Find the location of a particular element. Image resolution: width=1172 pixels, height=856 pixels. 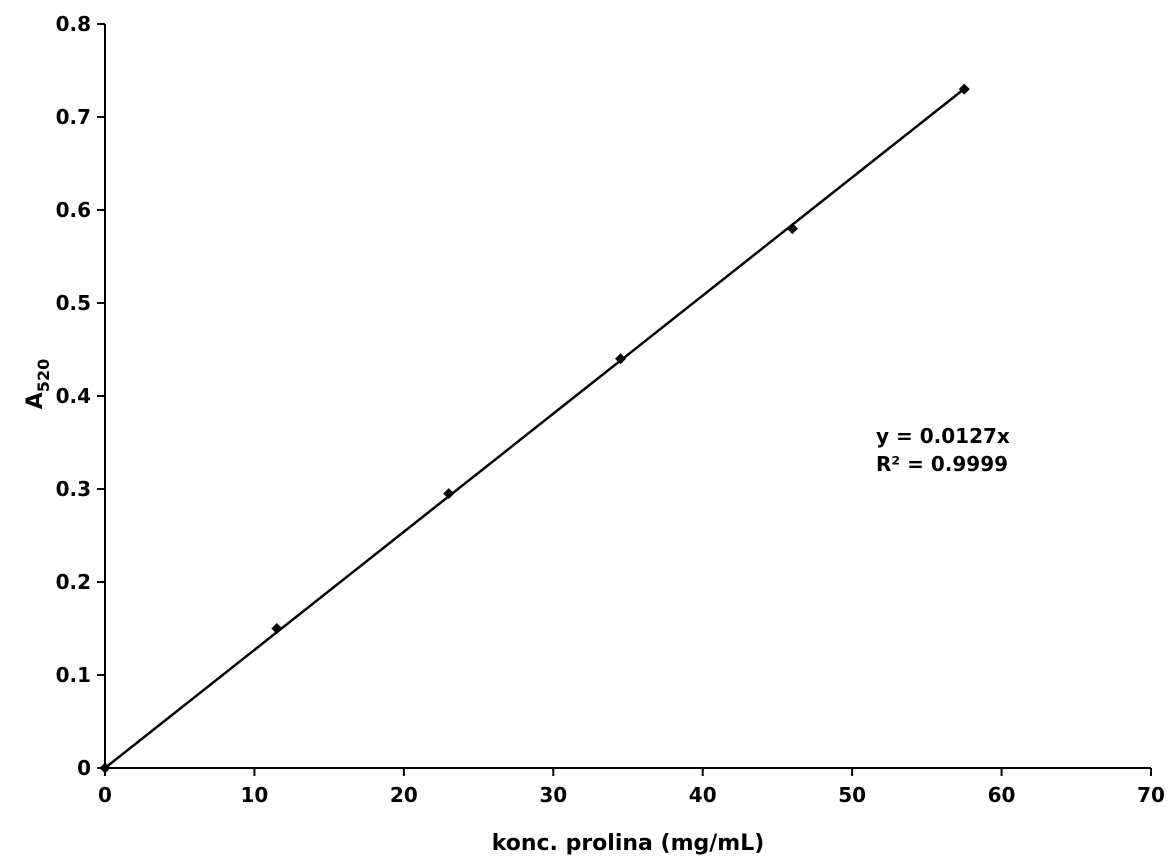

y-tick-label: 0.8 is located at coordinates (73, 24).